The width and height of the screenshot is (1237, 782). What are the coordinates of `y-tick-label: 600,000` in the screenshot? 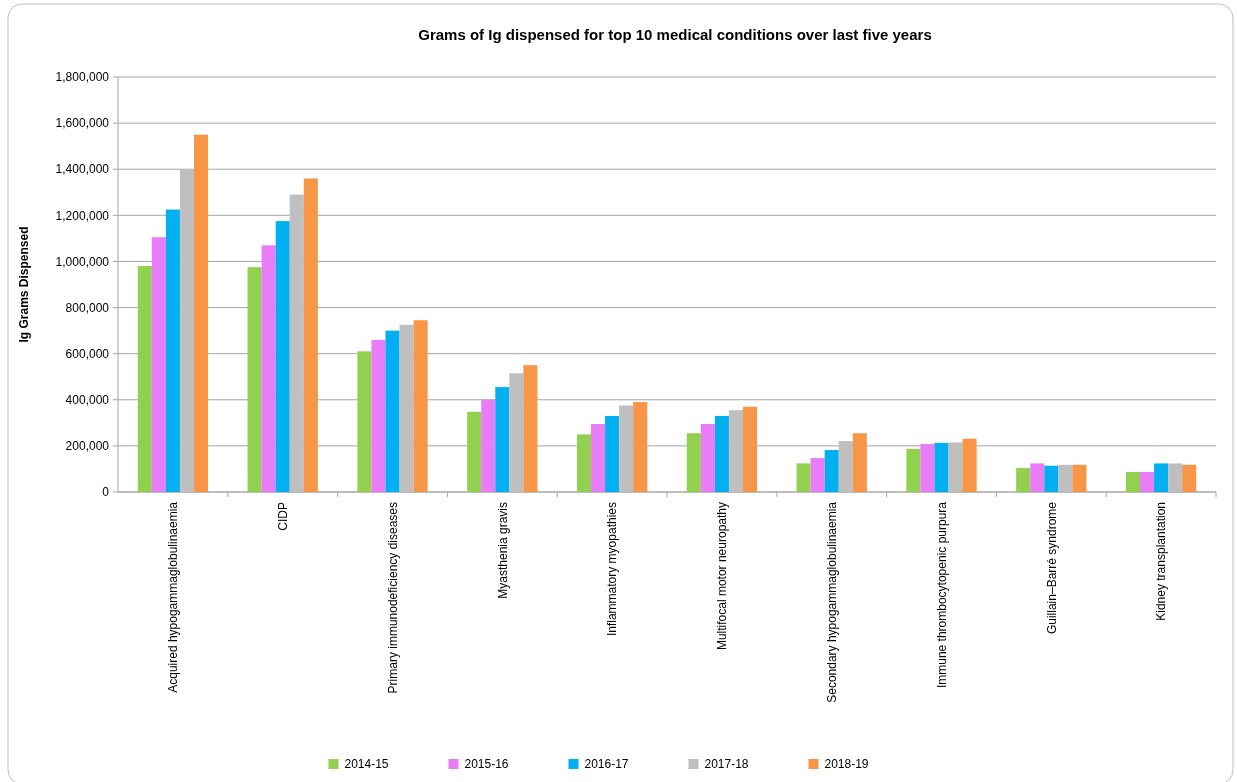 It's located at (87, 353).